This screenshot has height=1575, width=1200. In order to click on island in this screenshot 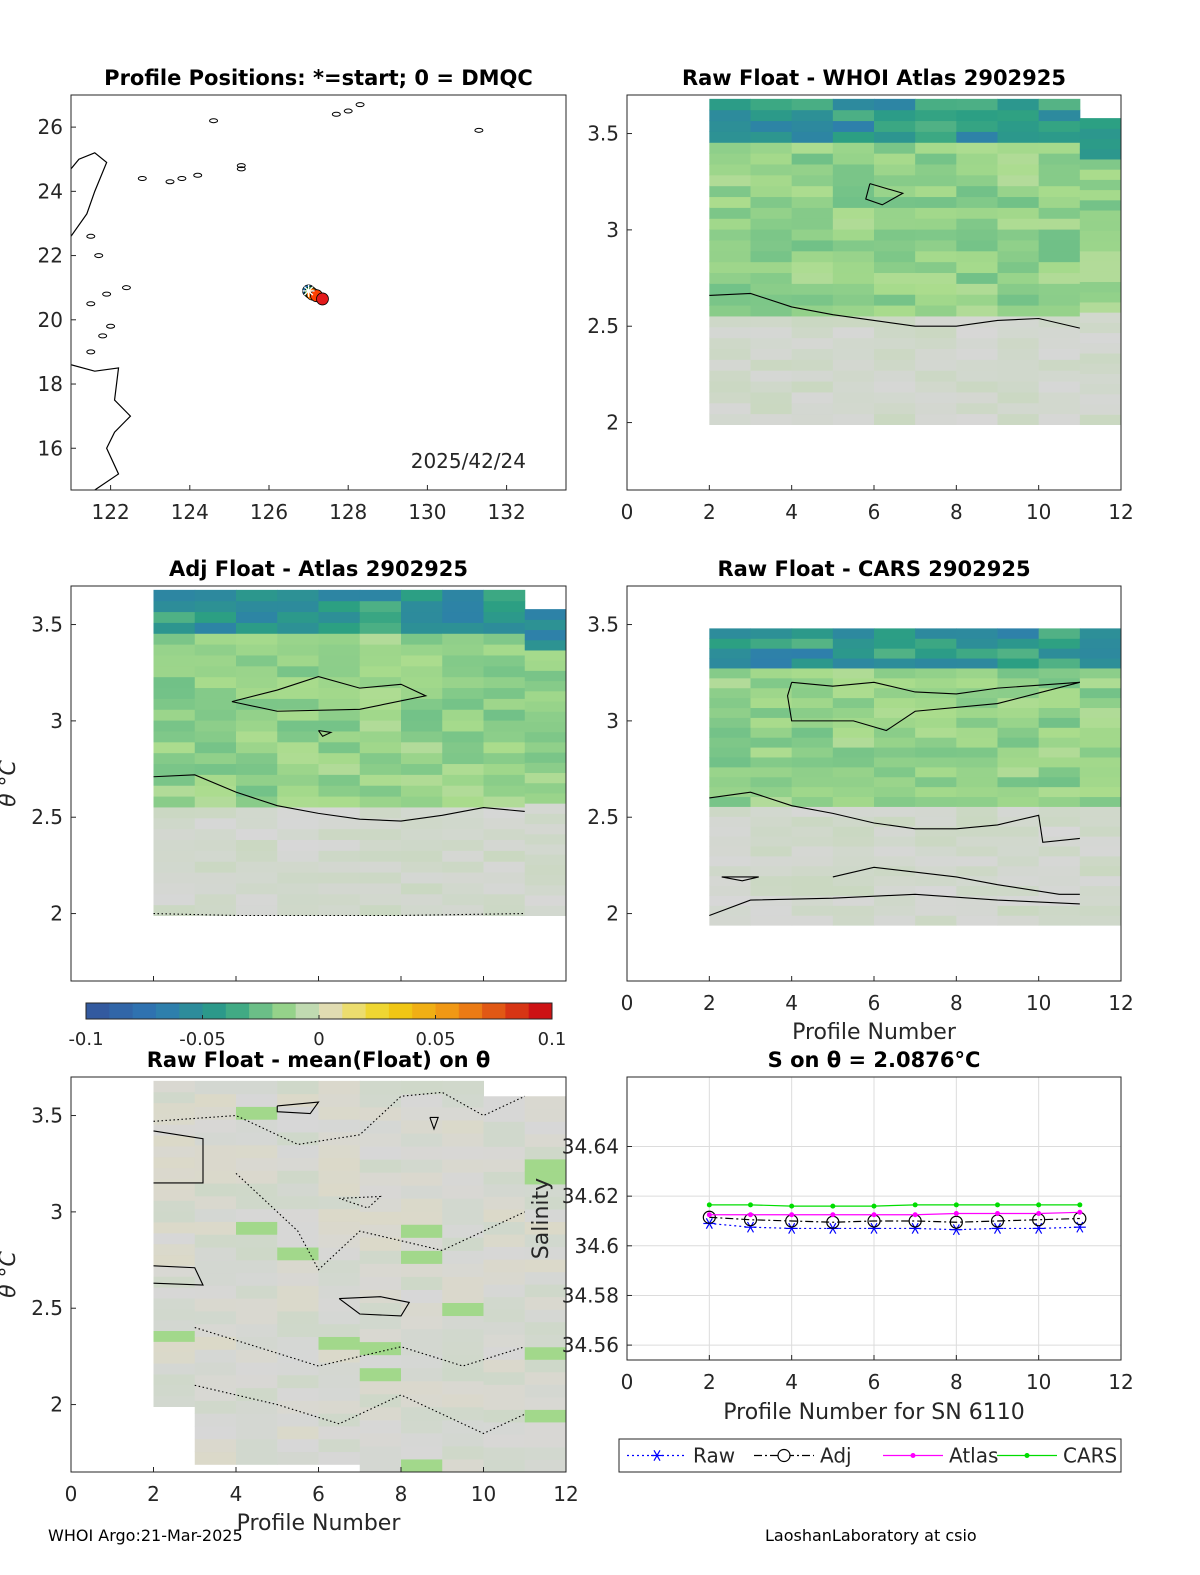, I will do `click(241, 169)`.